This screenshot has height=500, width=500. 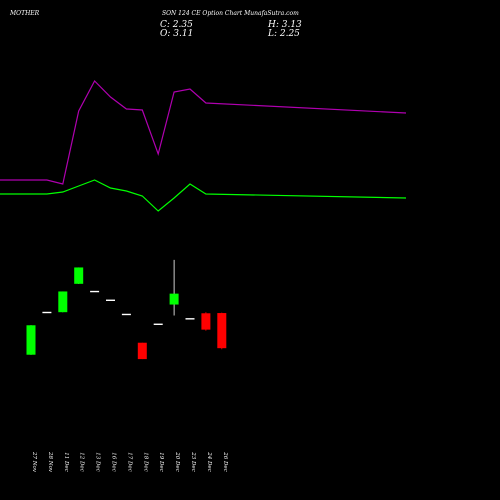 I want to click on chart-title-left: MOTHER, so click(x=25, y=13).